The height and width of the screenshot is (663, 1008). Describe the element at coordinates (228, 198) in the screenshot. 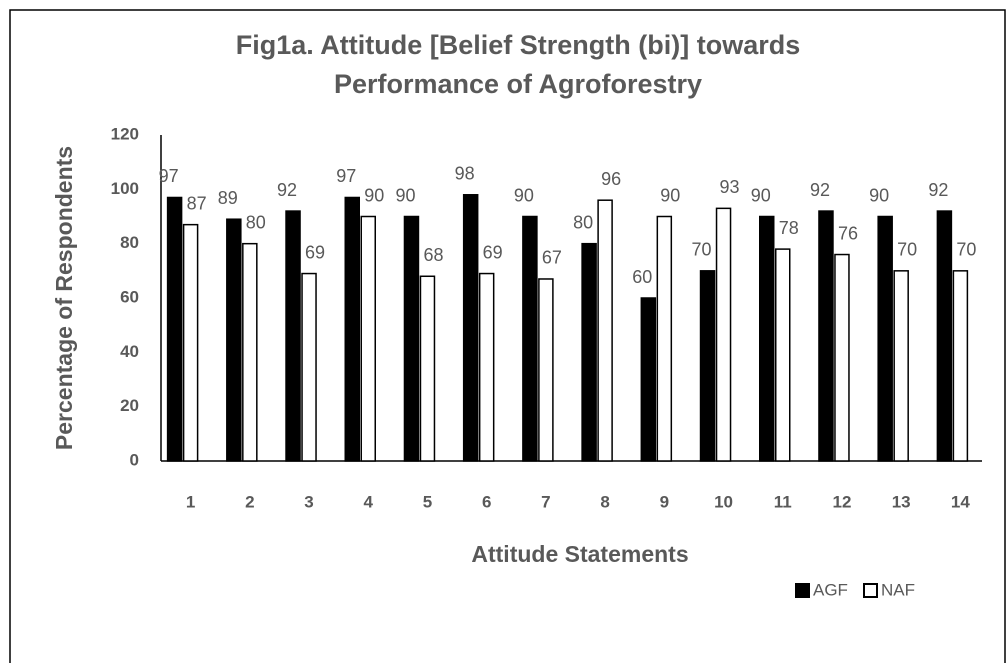

I see `value-label: 89` at that location.